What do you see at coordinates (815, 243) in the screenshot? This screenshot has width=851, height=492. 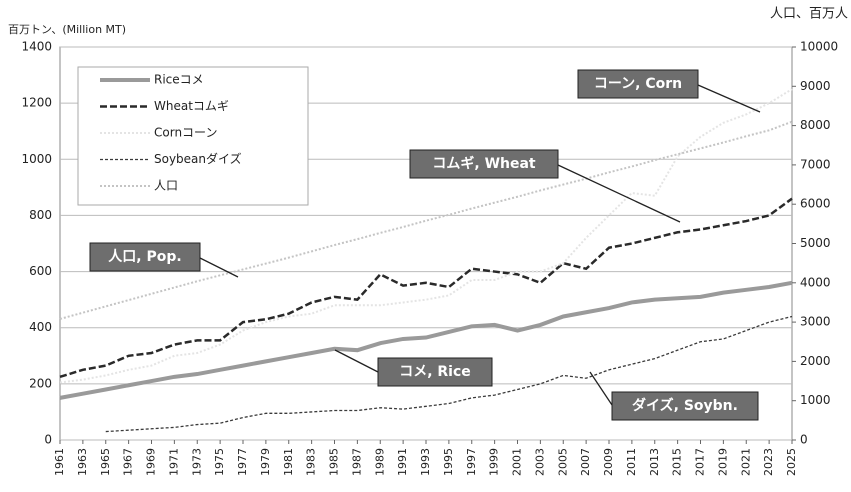 I see `y2-tick-label: 5000` at bounding box center [815, 243].